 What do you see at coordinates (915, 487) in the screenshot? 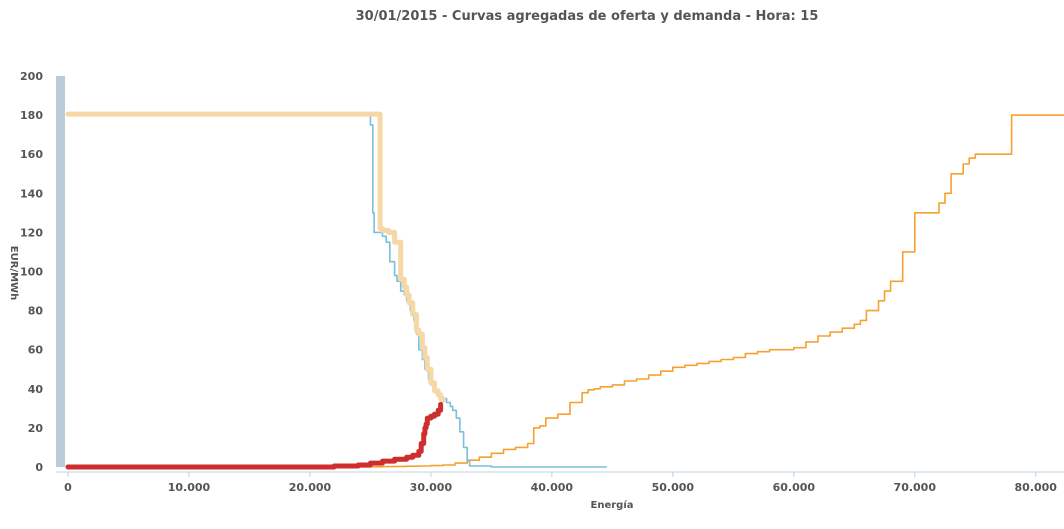
I see `x-tick-label: 70.000` at bounding box center [915, 487].